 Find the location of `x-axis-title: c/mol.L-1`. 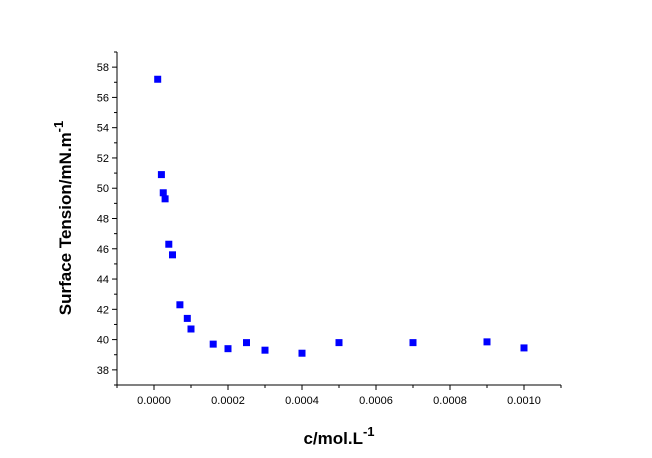

x-axis-title: c/mol.L-1 is located at coordinates (338, 436).